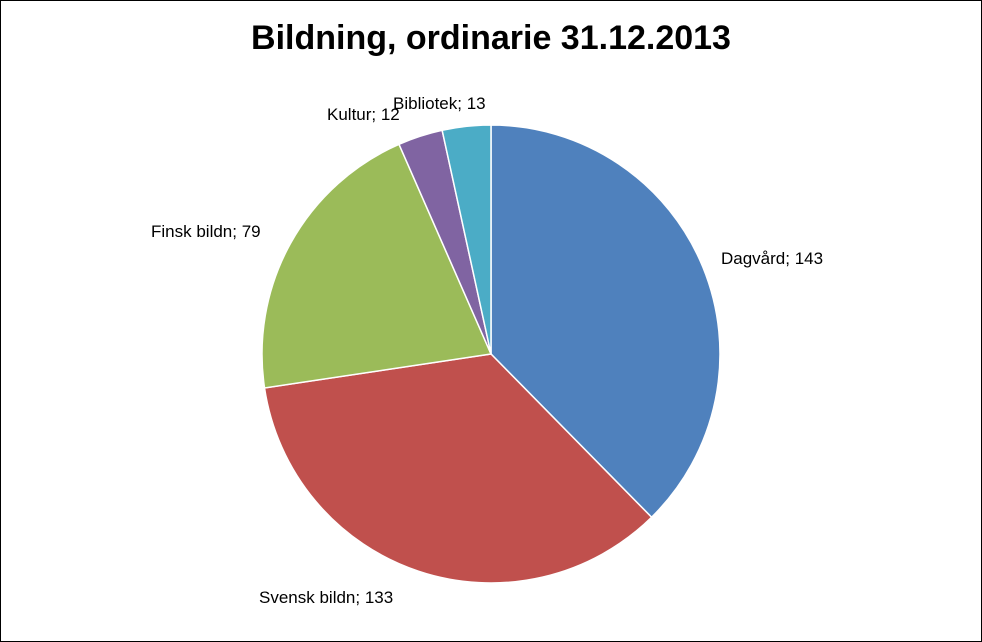  I want to click on pie-slice-svensk-bildn, so click(458, 468).